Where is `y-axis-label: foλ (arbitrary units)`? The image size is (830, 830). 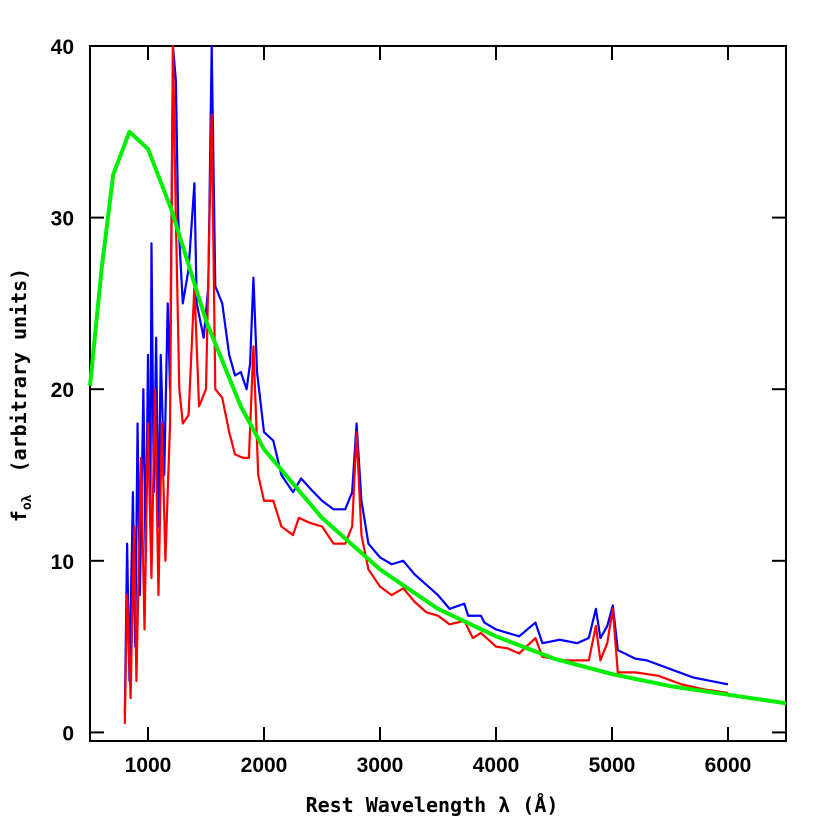 y-axis-label: foλ (arbitrary units) is located at coordinates (21, 395).